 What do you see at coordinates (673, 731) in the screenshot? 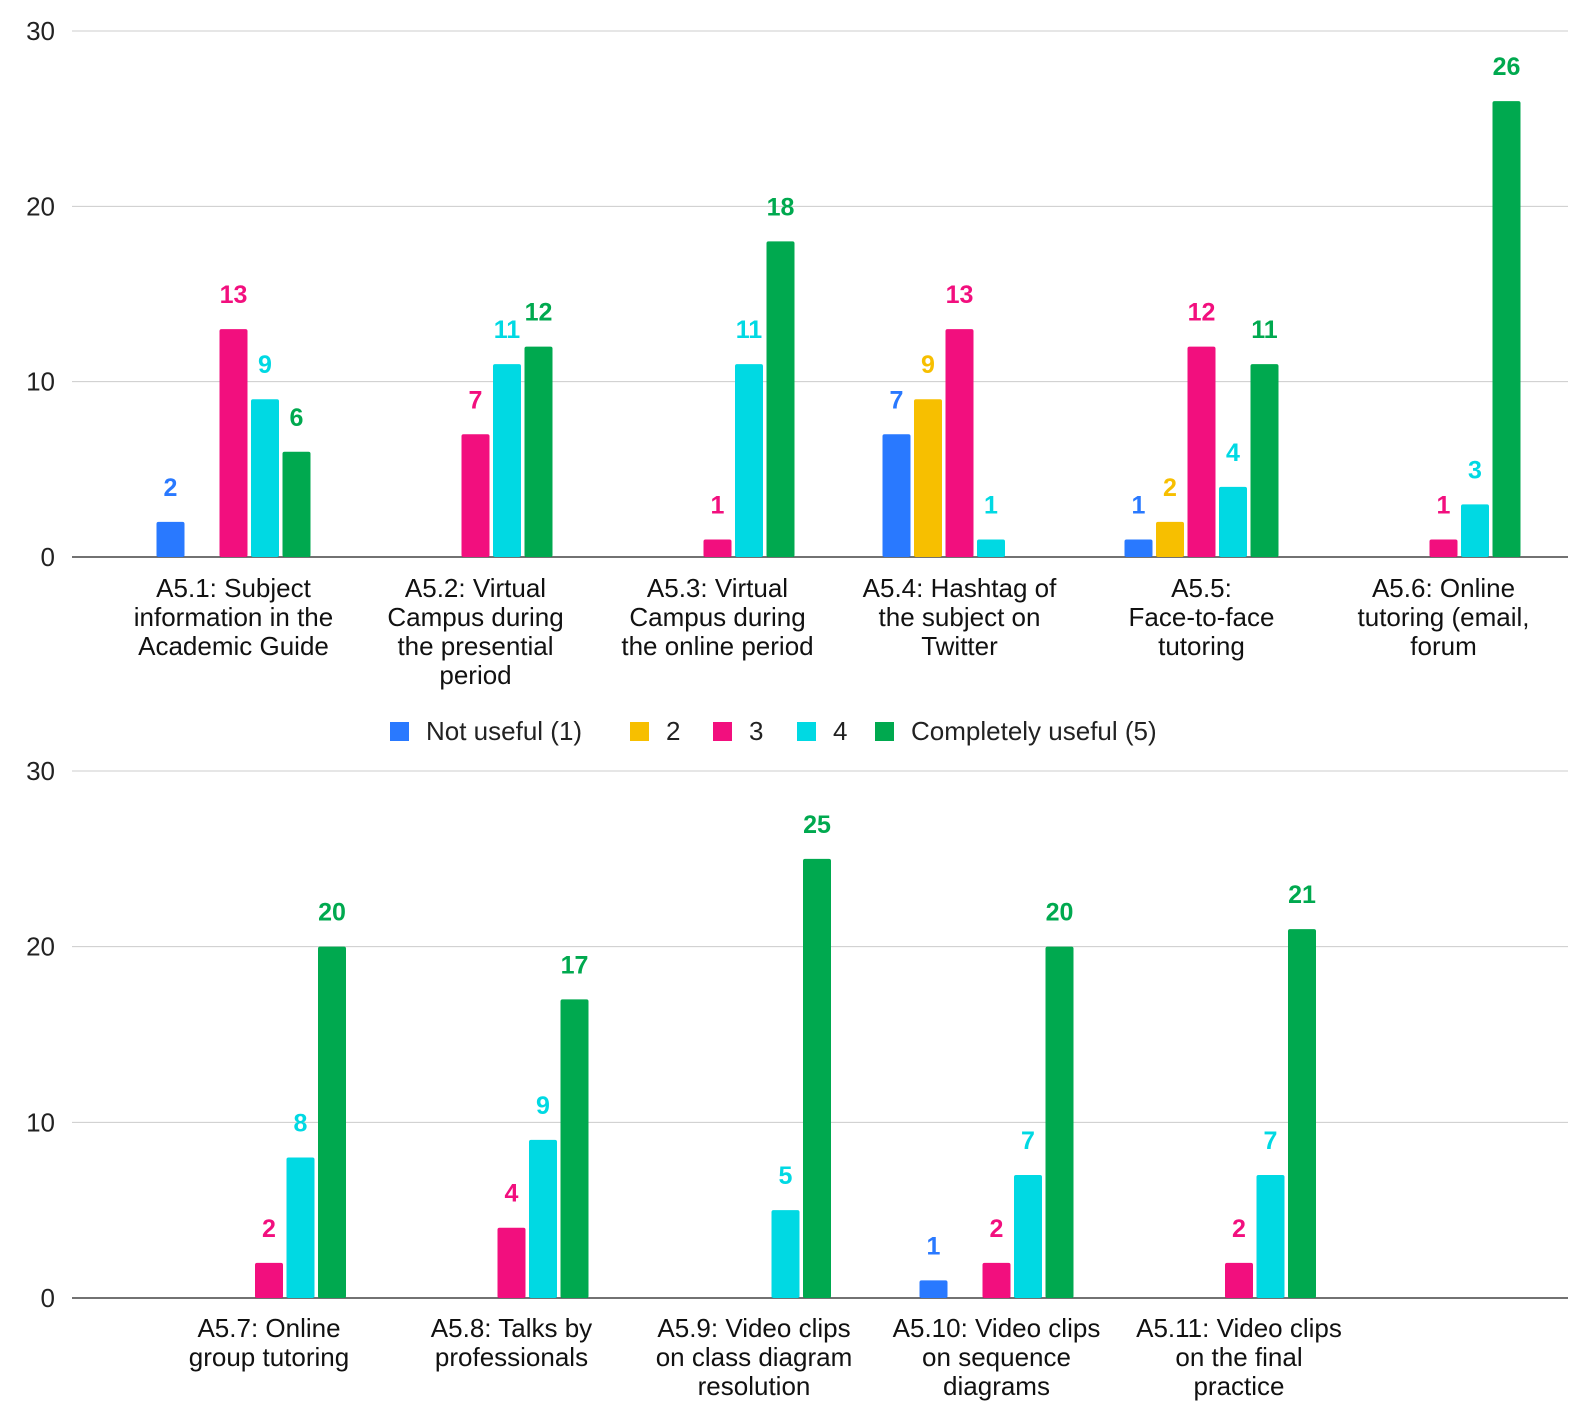
I see `legend-label: 2` at bounding box center [673, 731].